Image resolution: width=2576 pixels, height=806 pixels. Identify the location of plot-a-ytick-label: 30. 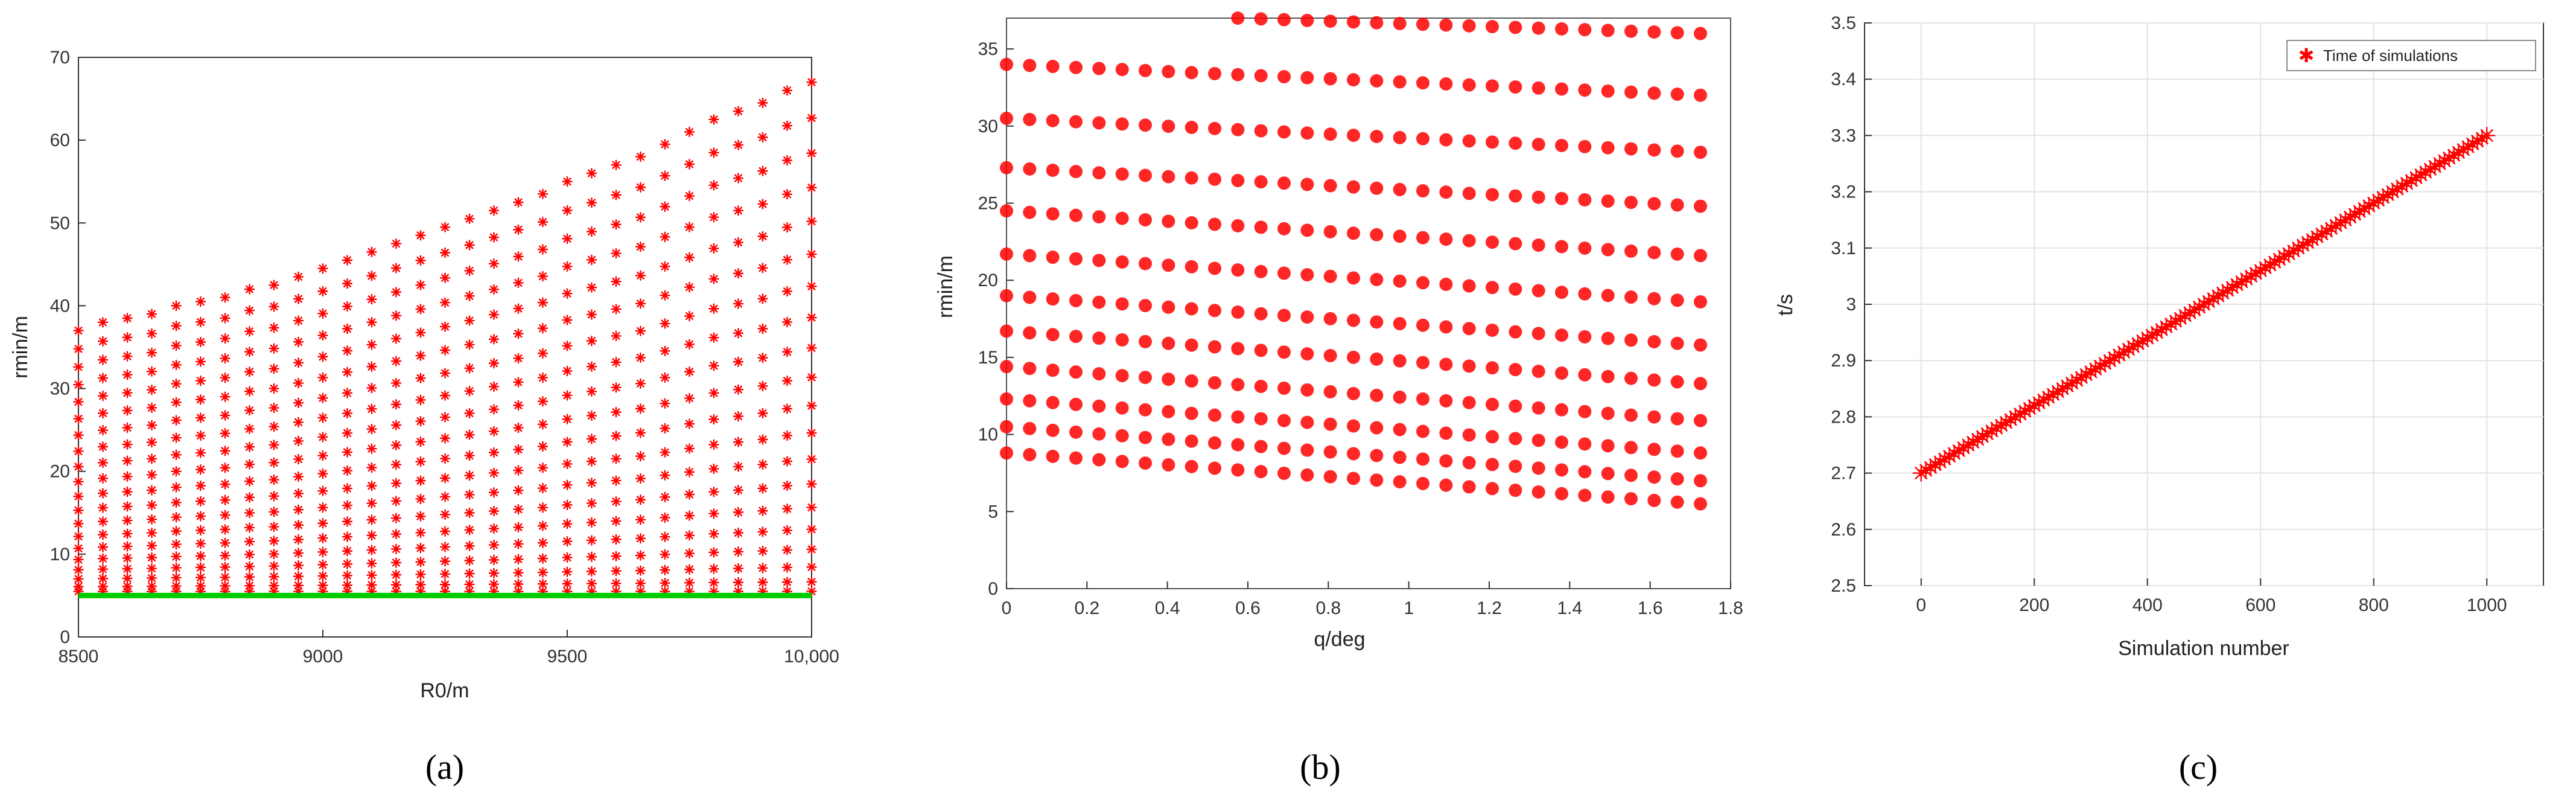
(60, 389).